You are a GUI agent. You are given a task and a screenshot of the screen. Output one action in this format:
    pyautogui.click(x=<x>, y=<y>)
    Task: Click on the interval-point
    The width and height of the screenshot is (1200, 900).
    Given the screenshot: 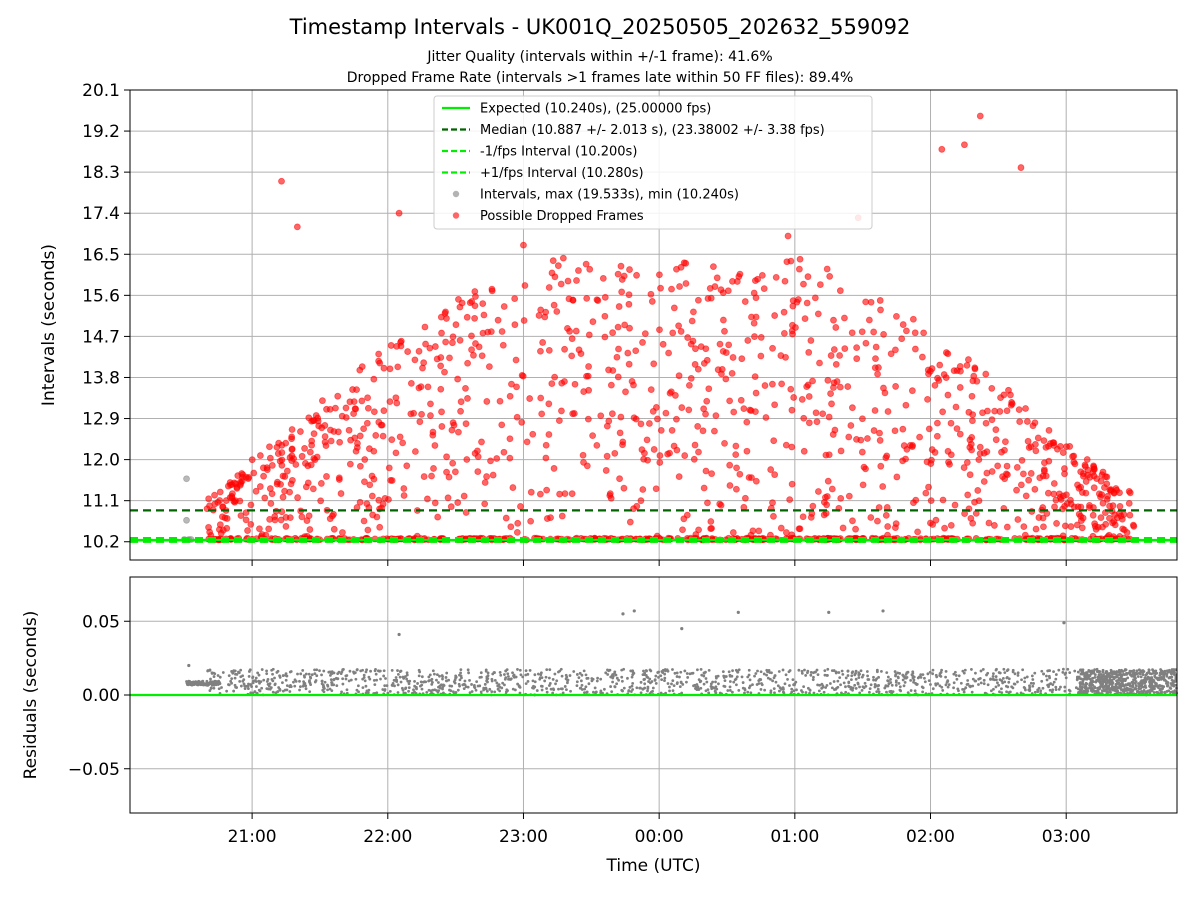 What is the action you would take?
    pyautogui.click(x=186, y=520)
    